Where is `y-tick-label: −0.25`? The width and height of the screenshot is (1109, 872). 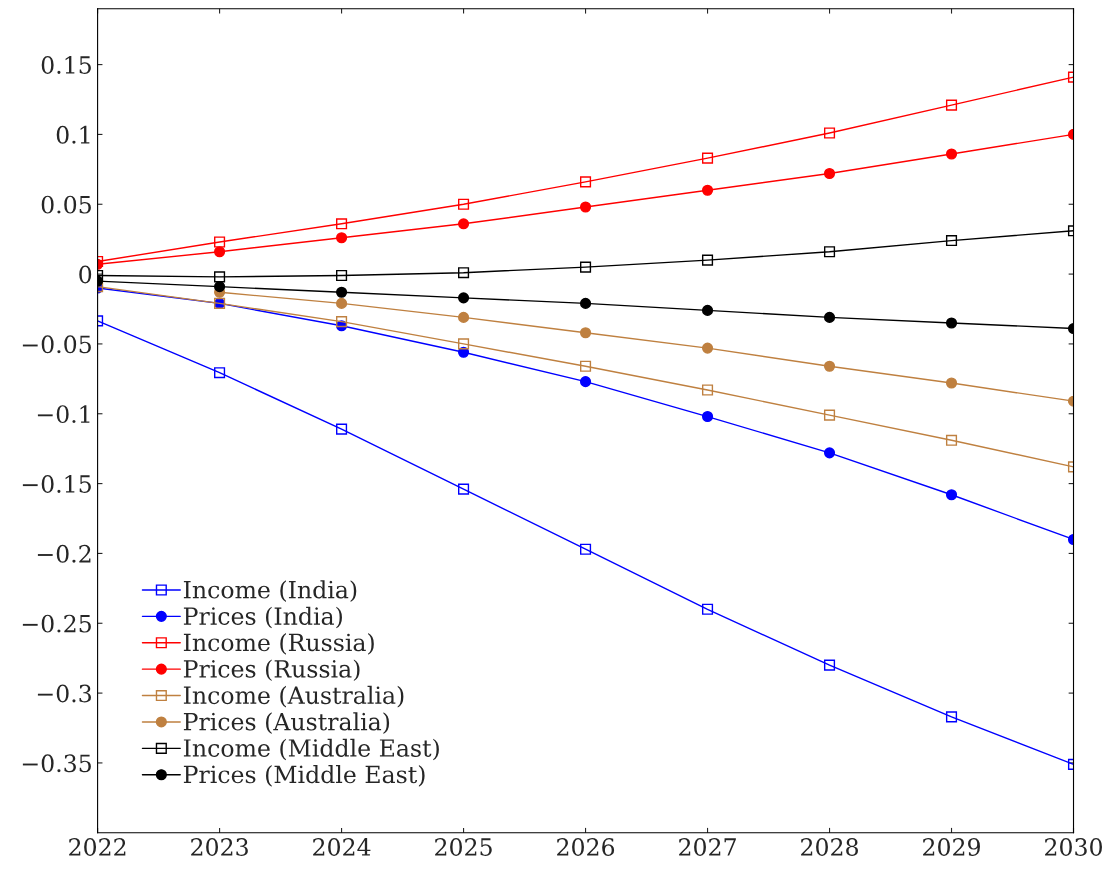
y-tick-label: −0.25 is located at coordinates (56, 623).